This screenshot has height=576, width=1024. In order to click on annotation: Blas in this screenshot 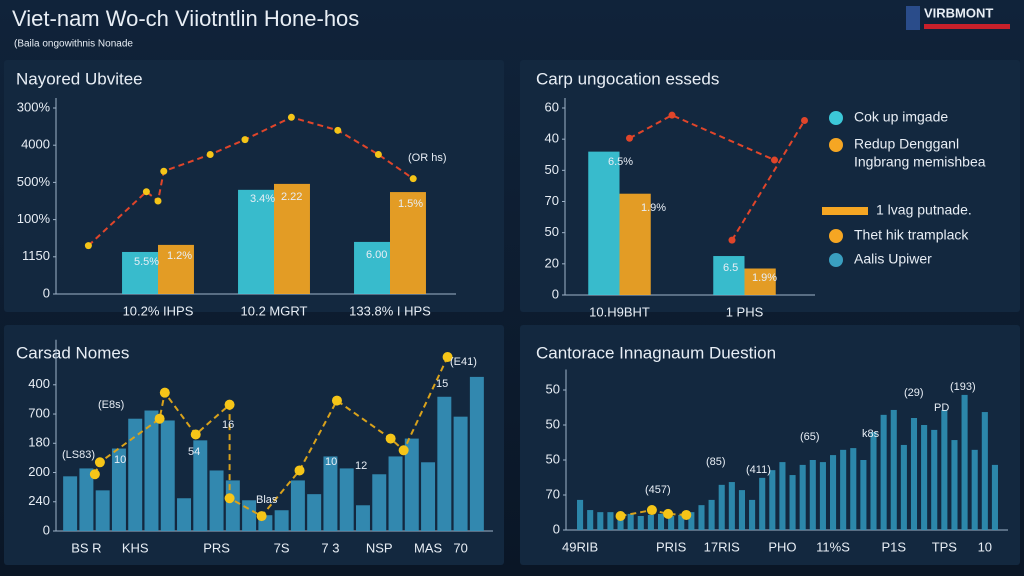, I will do `click(267, 500)`.